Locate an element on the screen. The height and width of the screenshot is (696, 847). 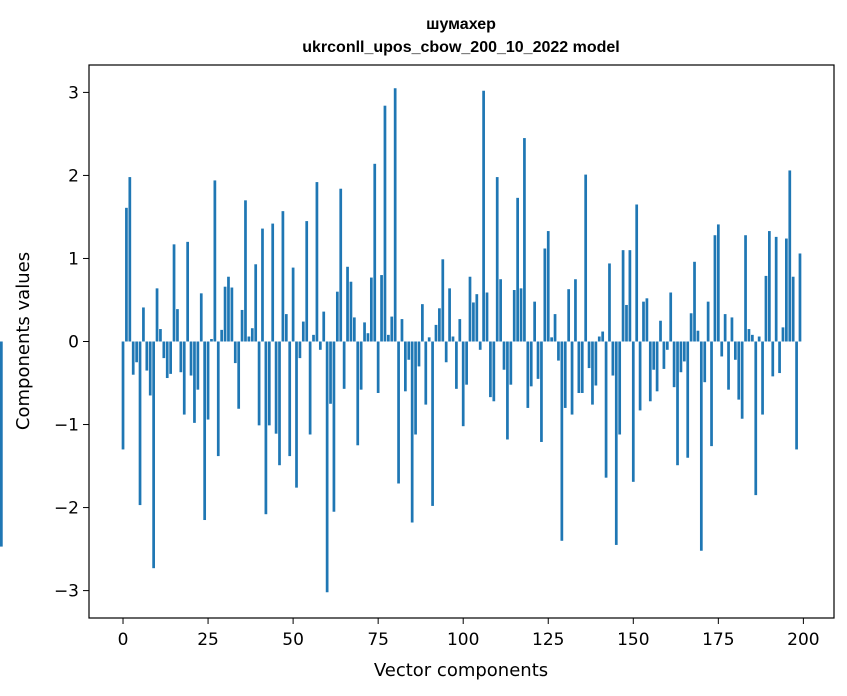
x-tick-label: 75 is located at coordinates (378, 640).